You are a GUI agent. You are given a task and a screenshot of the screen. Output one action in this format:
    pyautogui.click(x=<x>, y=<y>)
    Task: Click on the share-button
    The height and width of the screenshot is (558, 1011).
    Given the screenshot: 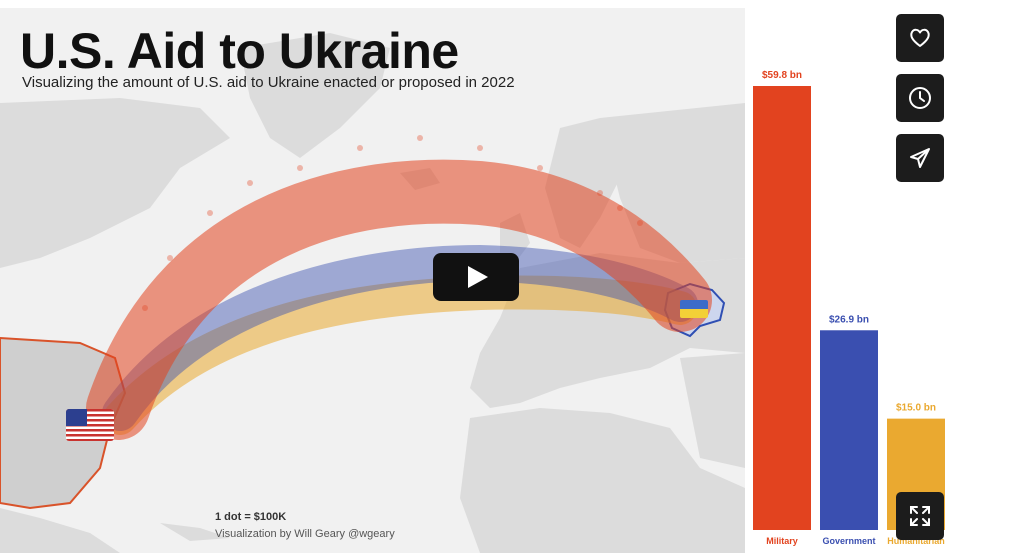 What is the action you would take?
    pyautogui.click(x=920, y=158)
    